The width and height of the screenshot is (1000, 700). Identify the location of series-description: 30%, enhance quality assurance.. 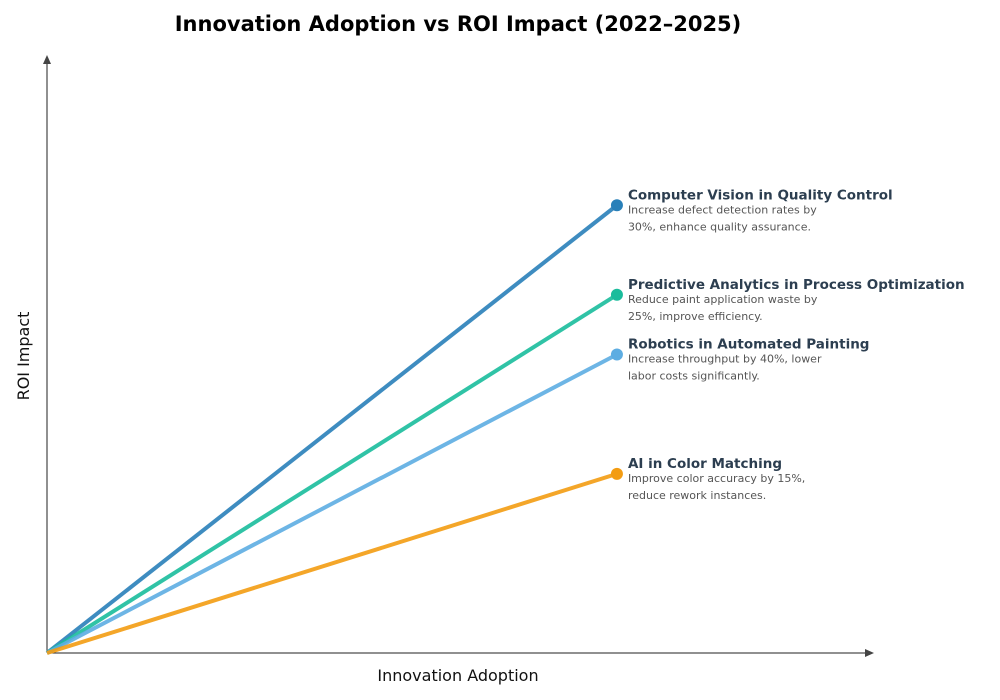
(719, 226).